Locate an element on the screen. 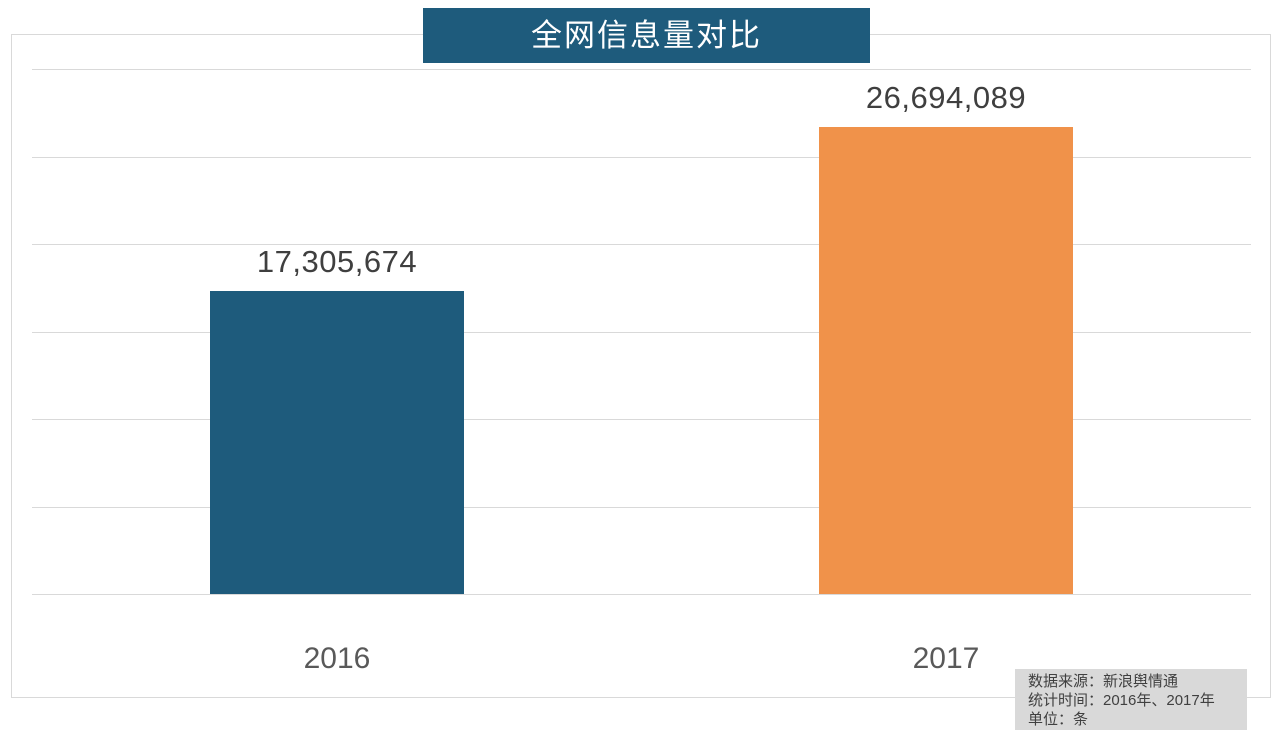 The image size is (1288, 740). bar-value-label-2017: 26,694,089 is located at coordinates (946, 97).